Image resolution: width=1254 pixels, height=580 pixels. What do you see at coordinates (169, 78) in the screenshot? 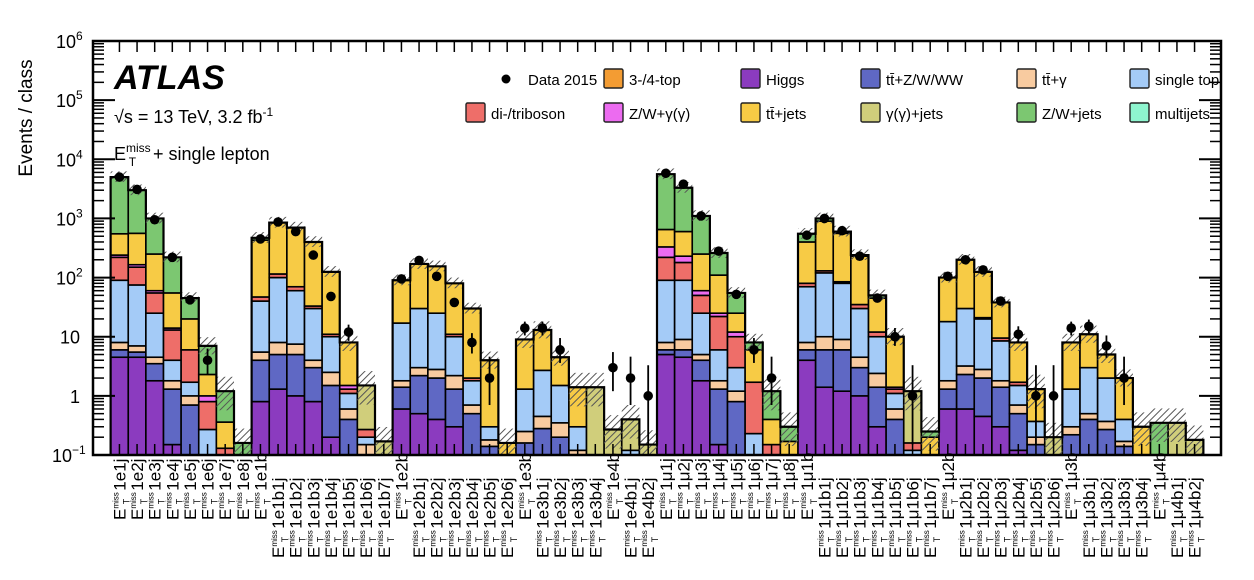
I see `atlas-label: ATLAS` at bounding box center [169, 78].